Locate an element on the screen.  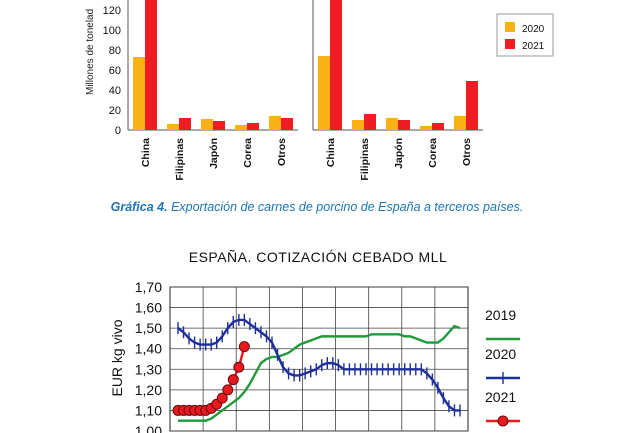
bar-y-tick-label: 40 is located at coordinates (115, 91).